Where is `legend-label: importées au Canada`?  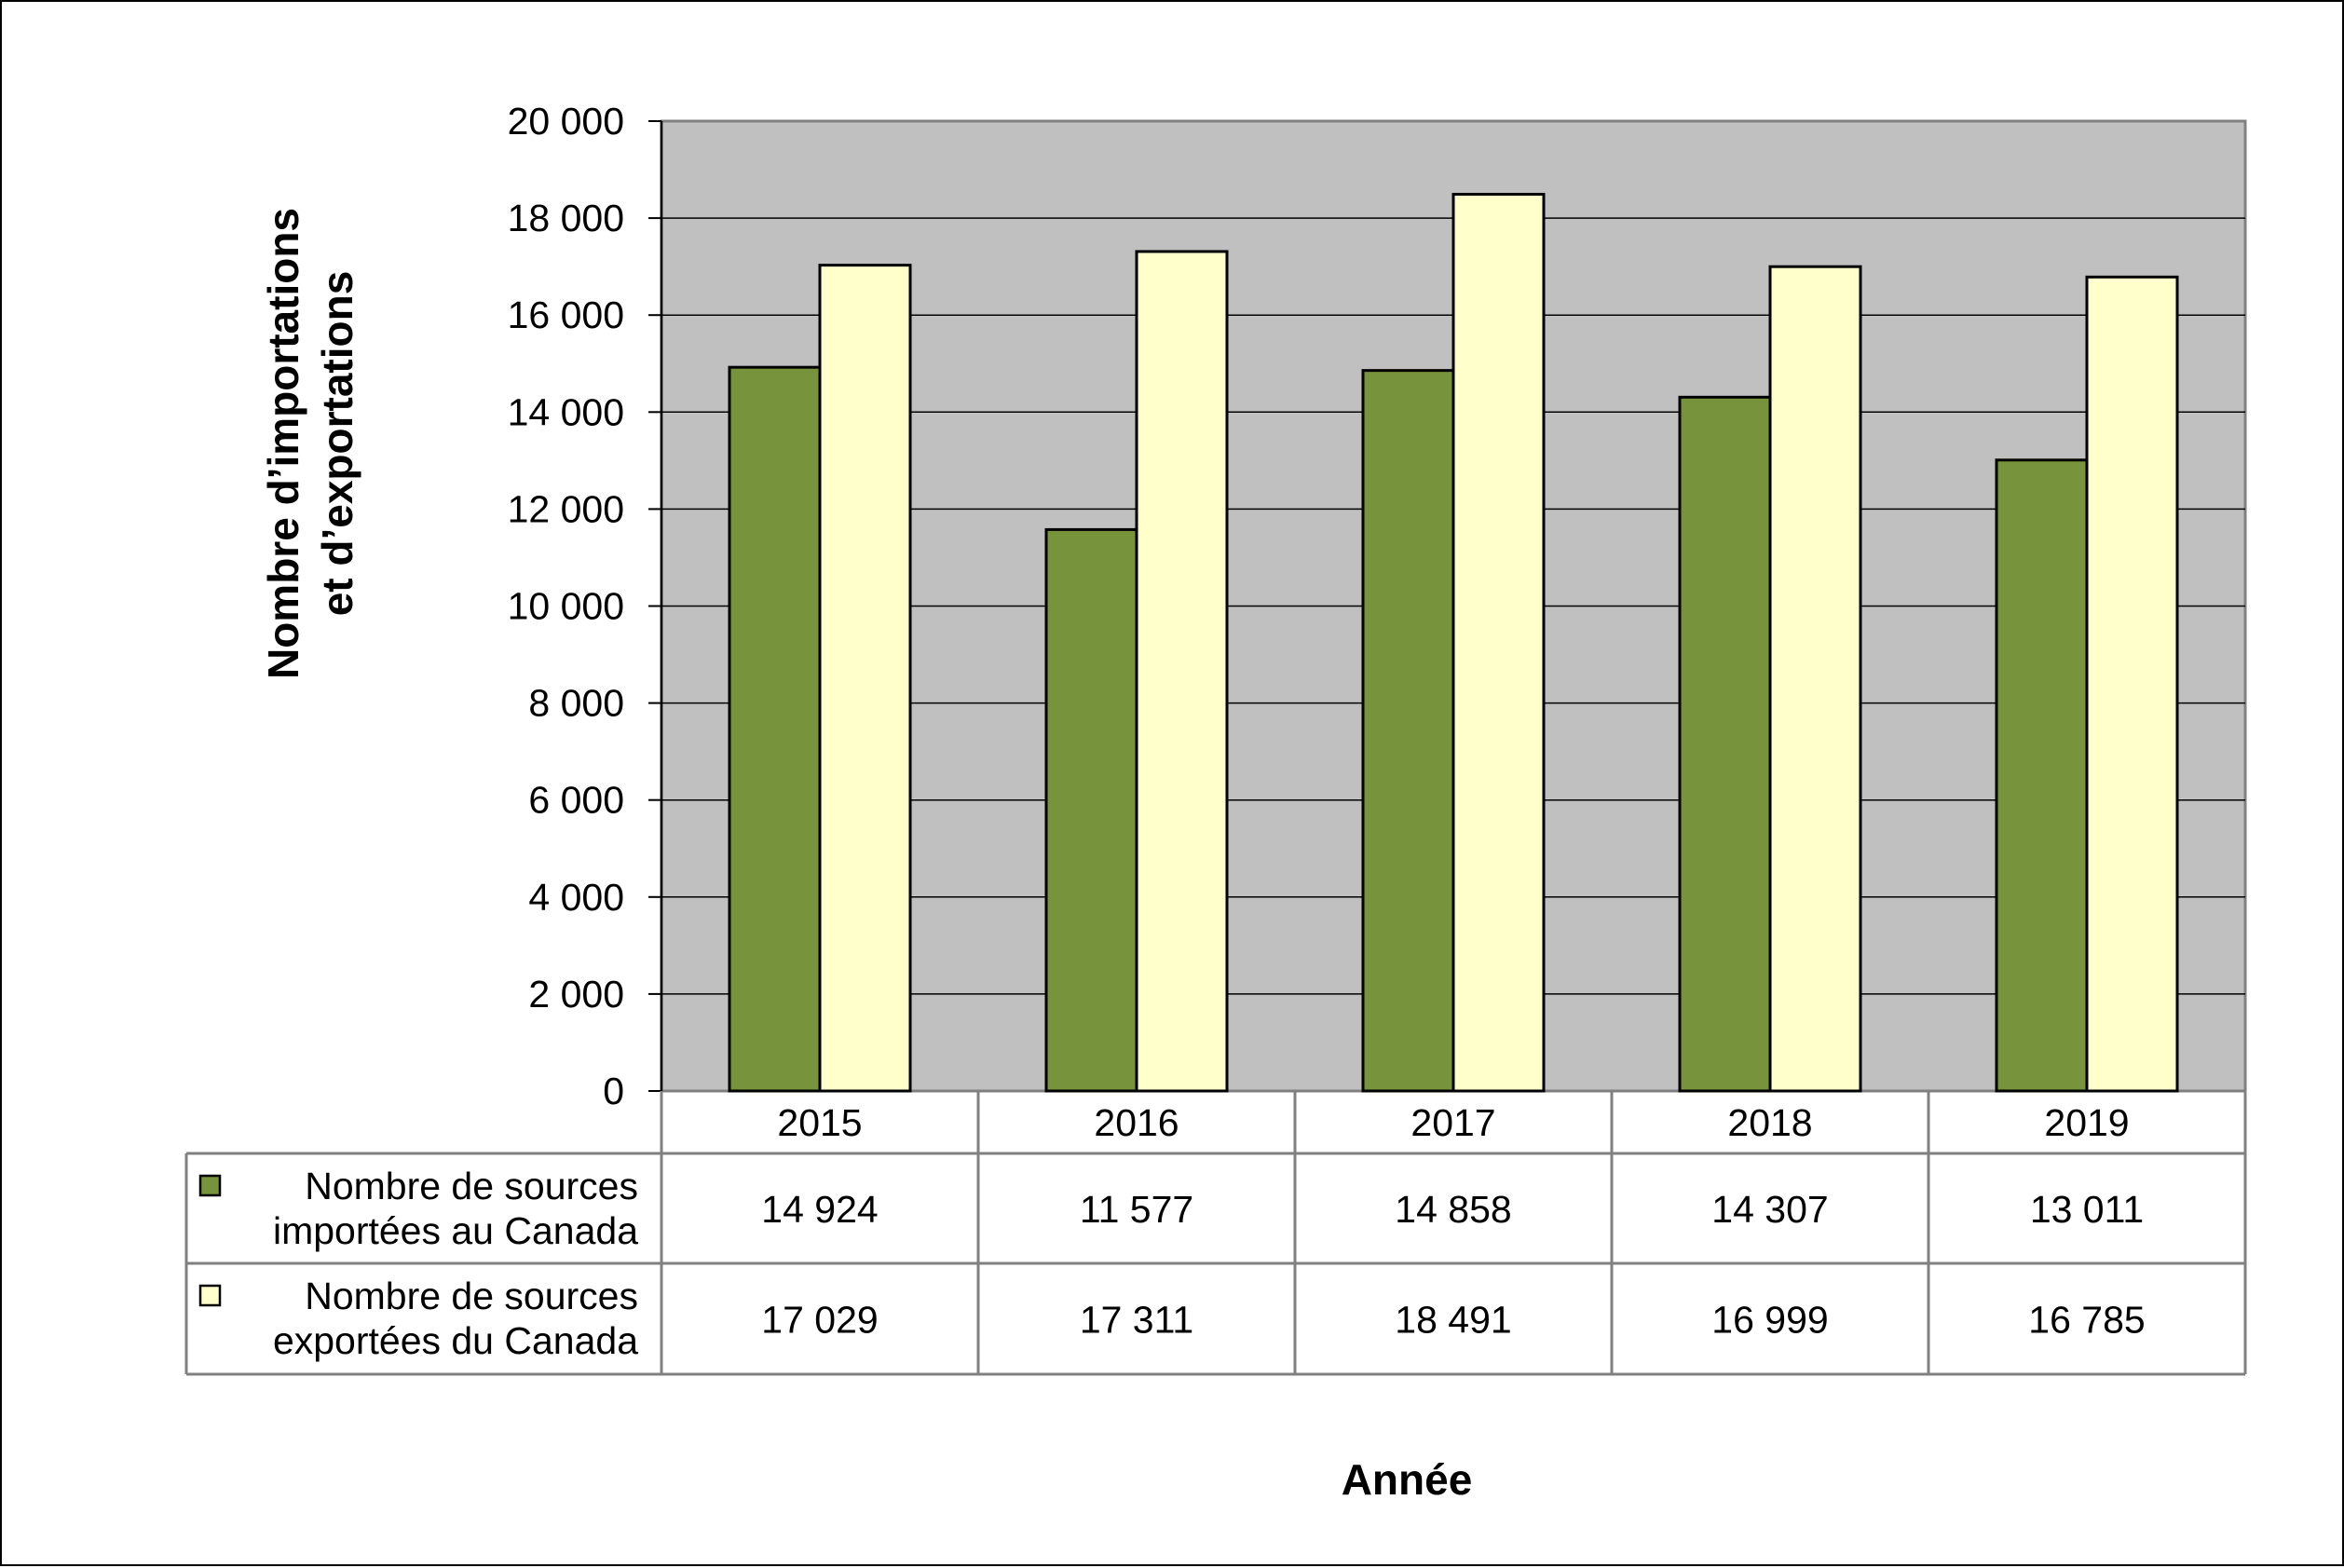
legend-label: importées au Canada is located at coordinates (456, 1230).